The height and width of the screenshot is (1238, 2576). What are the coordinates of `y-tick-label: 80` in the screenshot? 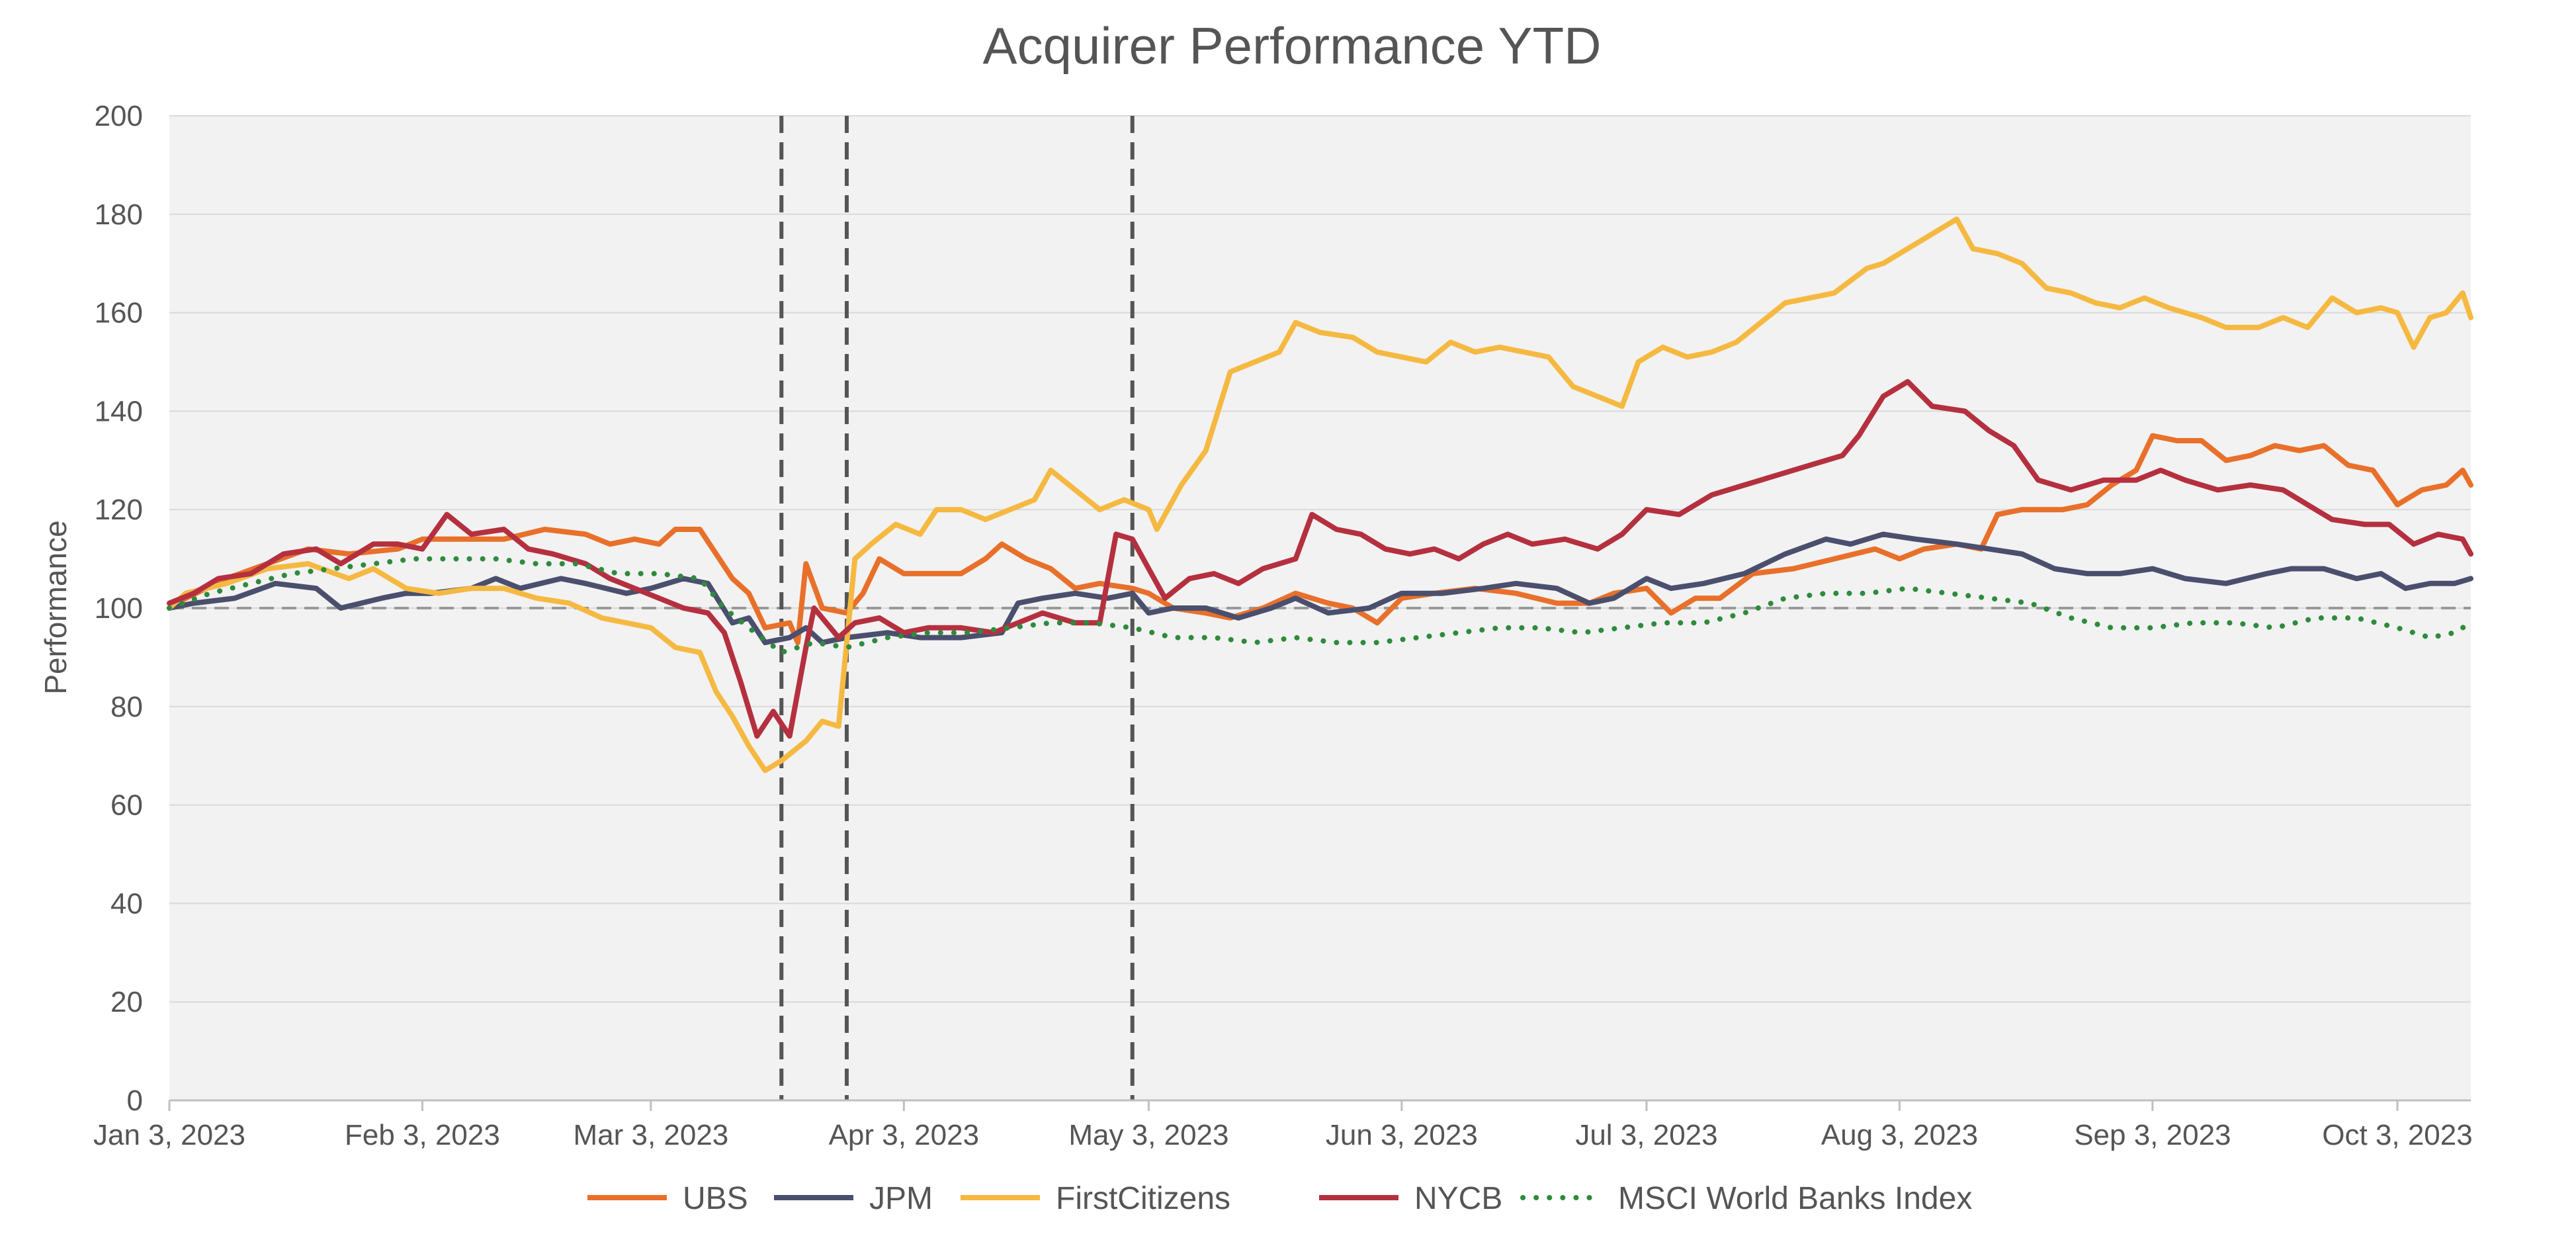 It's located at (126, 707).